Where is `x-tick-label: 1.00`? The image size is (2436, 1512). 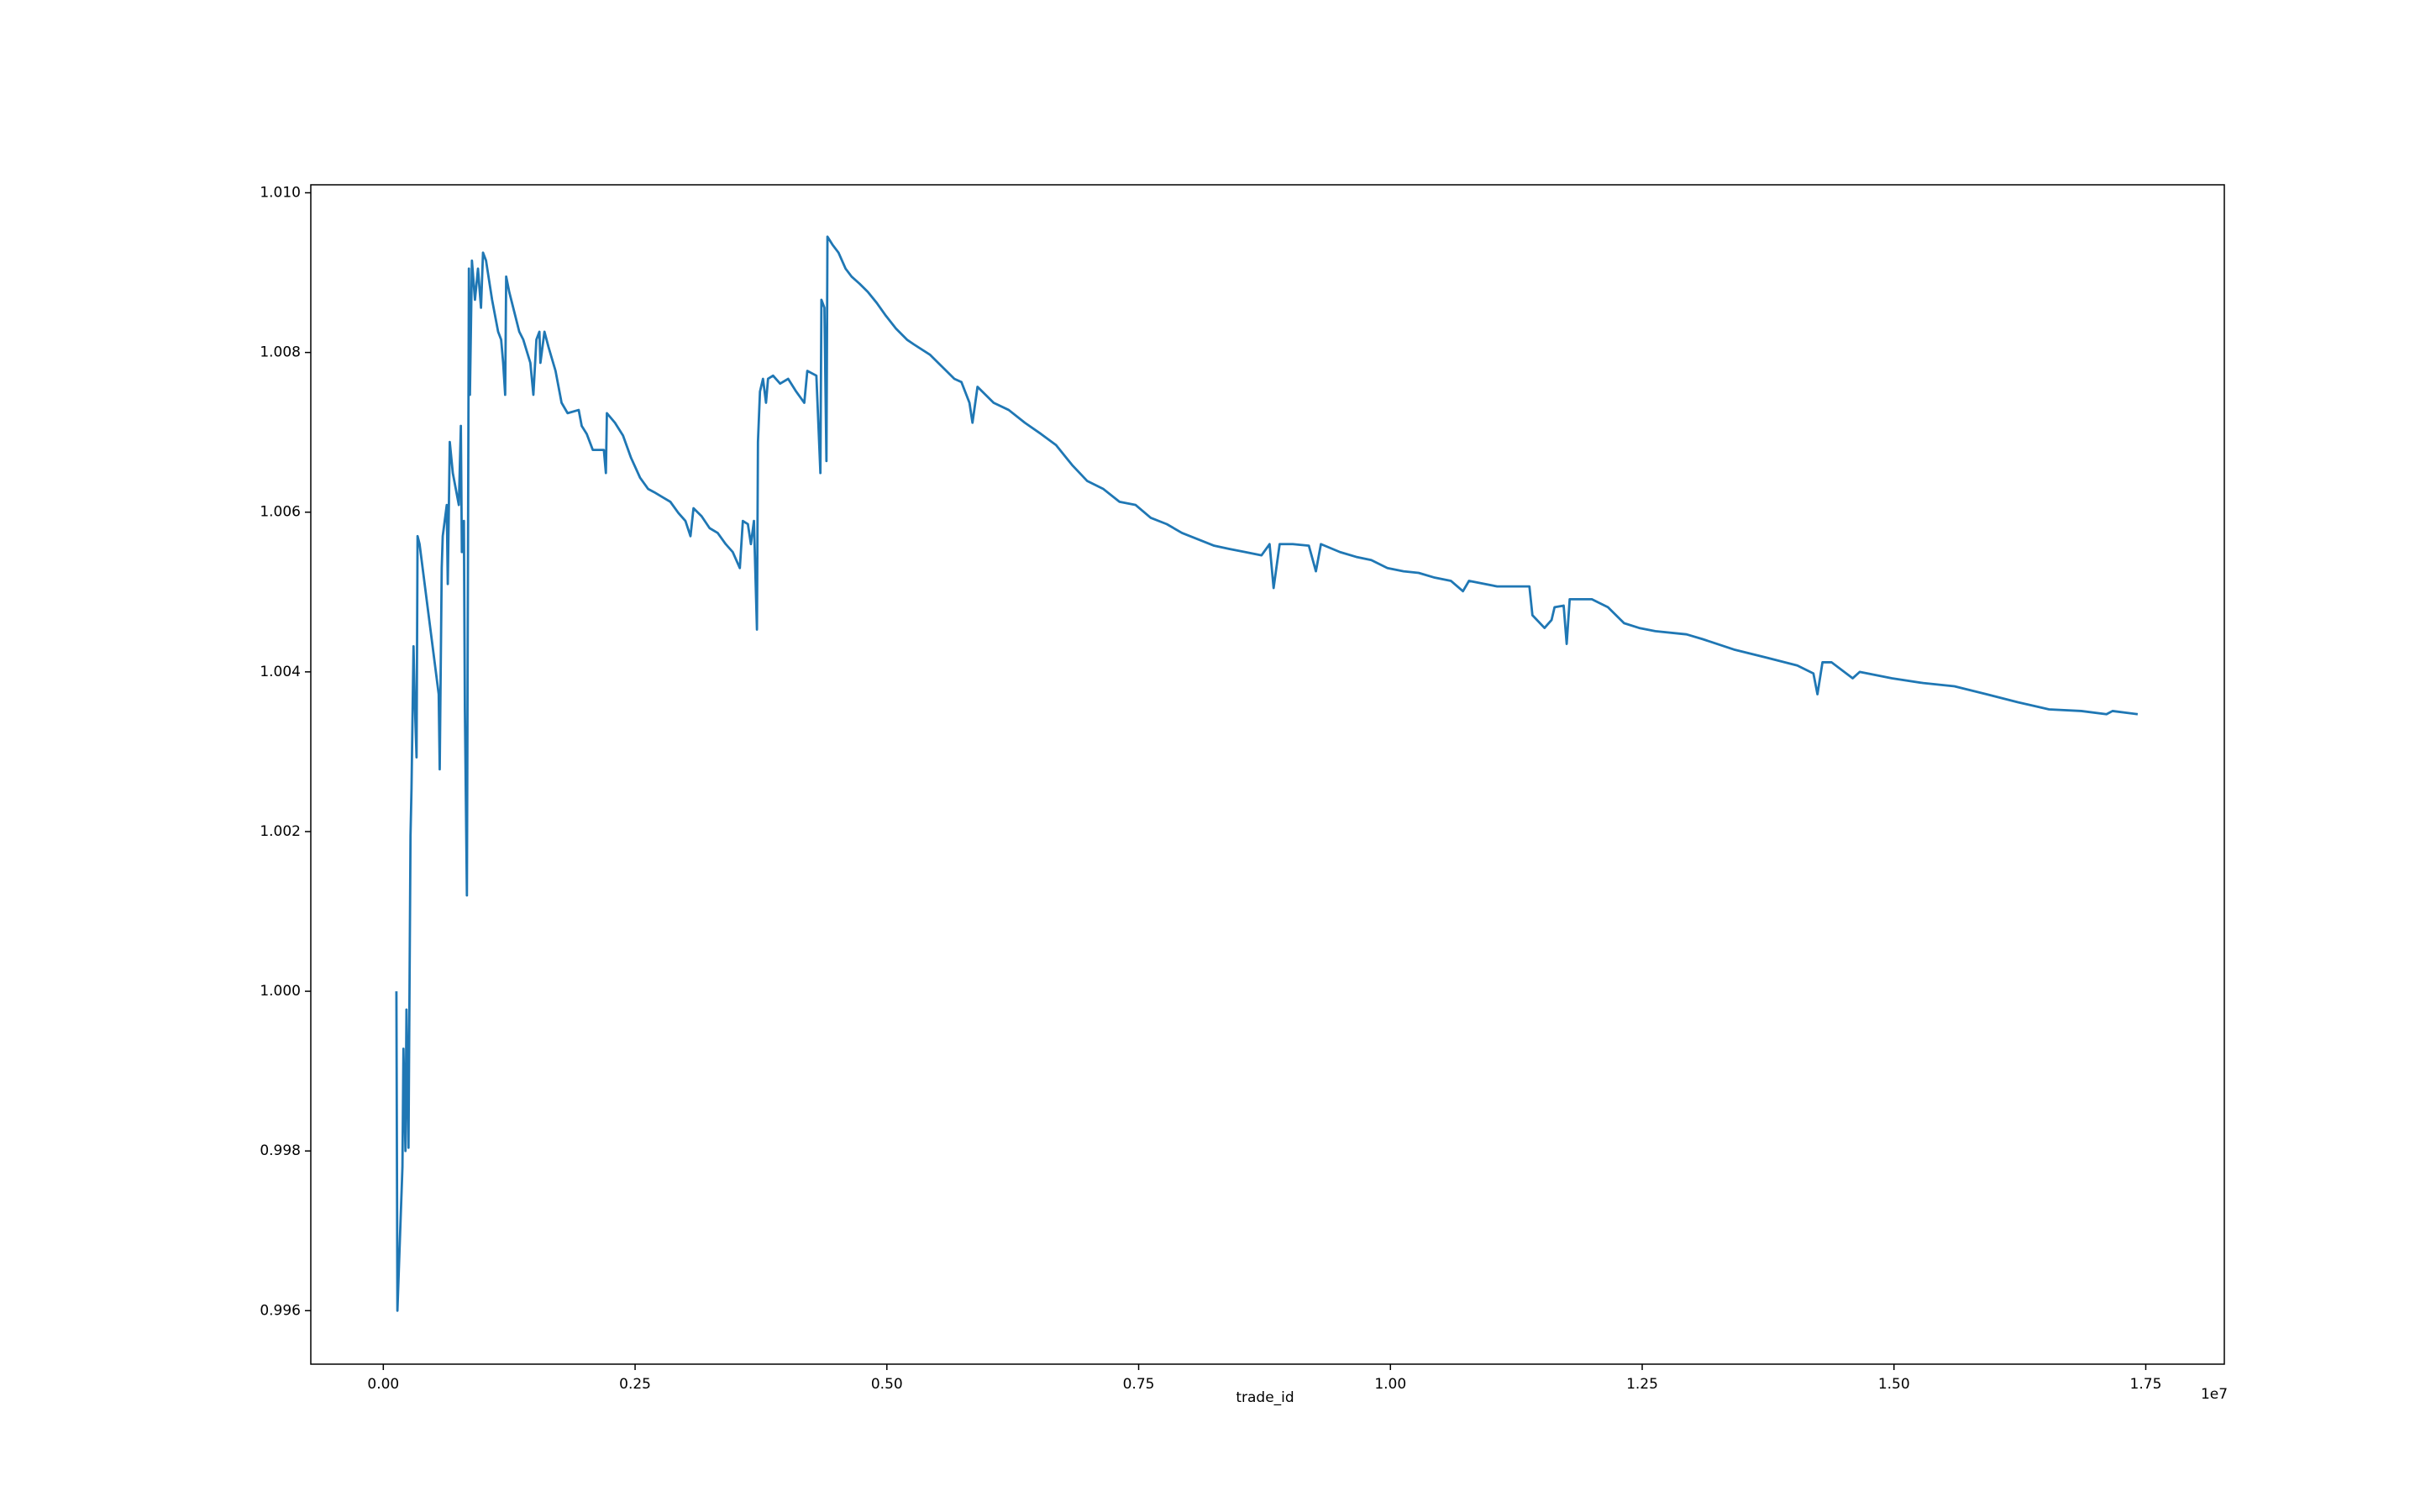 x-tick-label: 1.00 is located at coordinates (1390, 1384).